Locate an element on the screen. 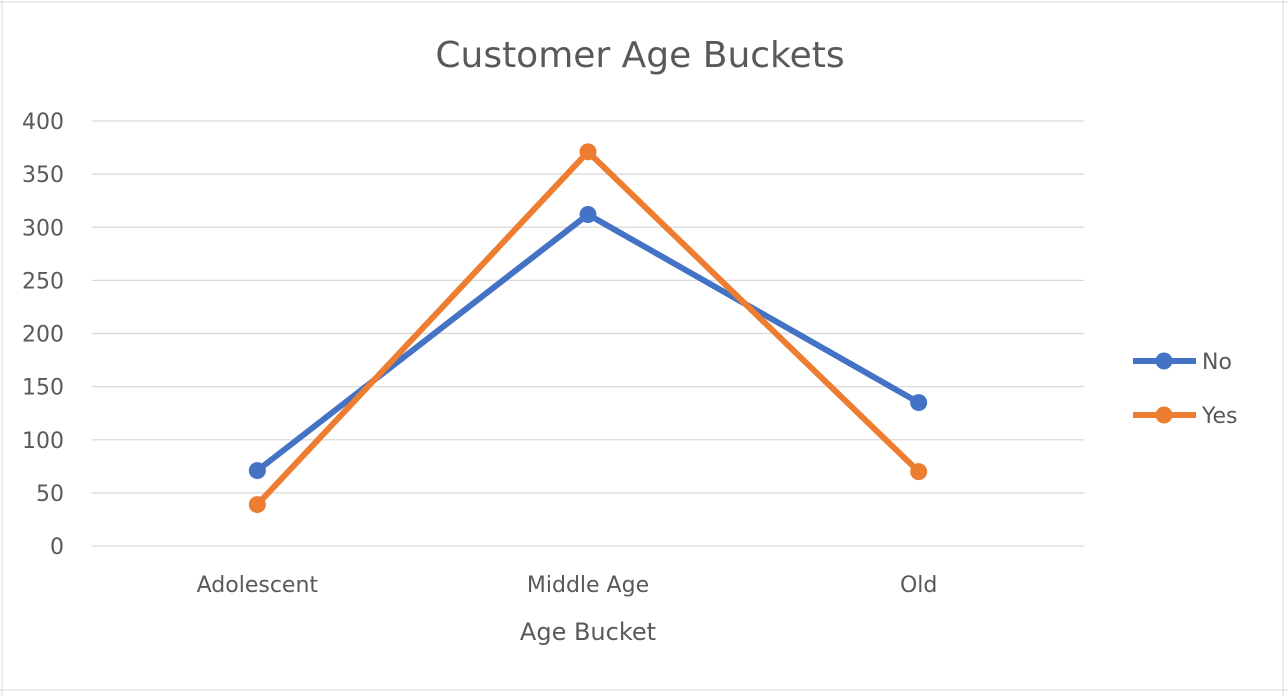 Image resolution: width=1288 pixels, height=696 pixels. y-tick-label: 50 is located at coordinates (50, 494).